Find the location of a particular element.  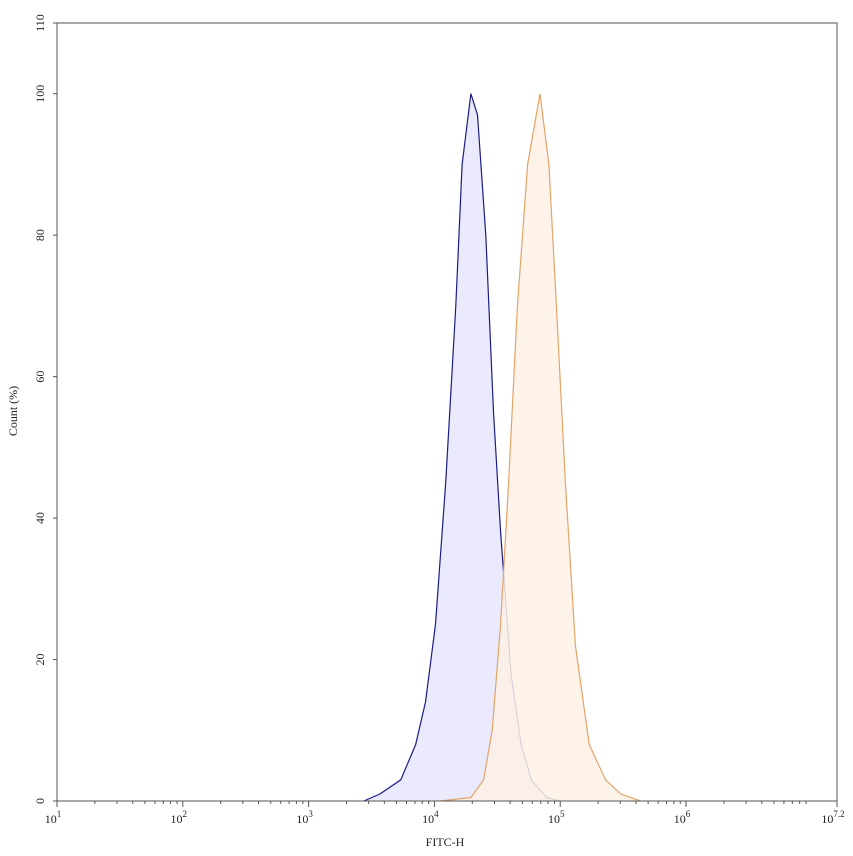

x-tick-label: 10³ is located at coordinates (304, 817).